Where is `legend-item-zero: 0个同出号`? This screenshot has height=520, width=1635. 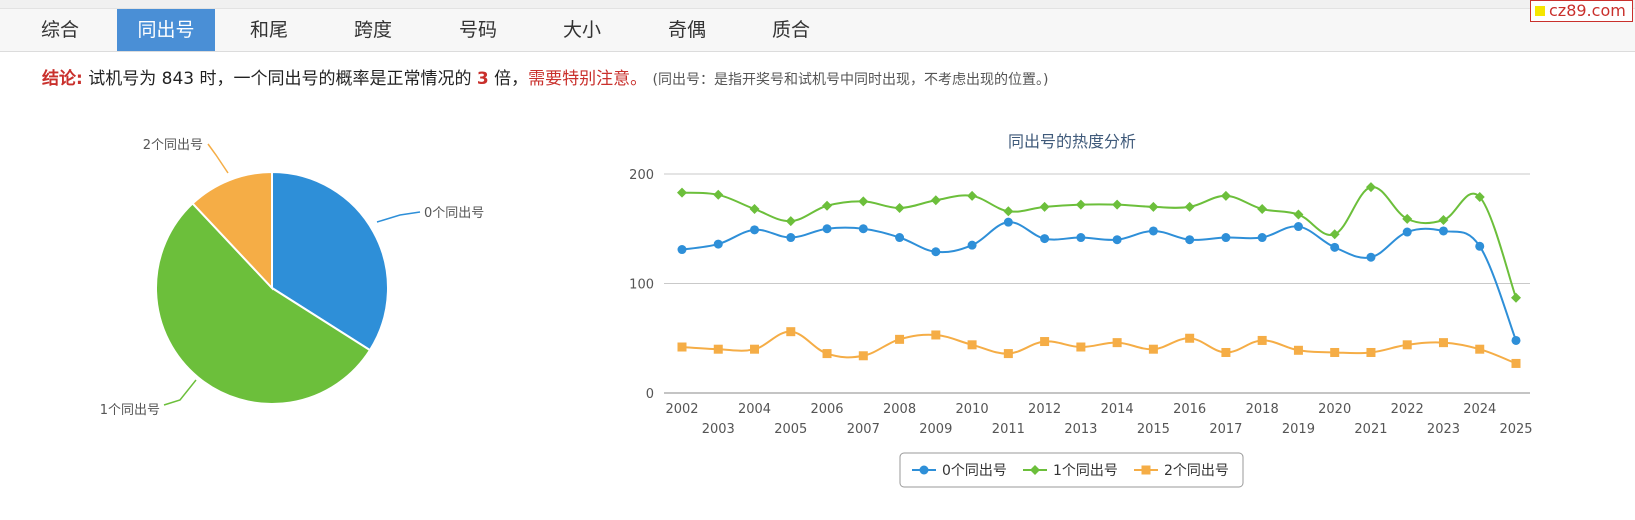 legend-item-zero: 0个同出号 is located at coordinates (959, 471).